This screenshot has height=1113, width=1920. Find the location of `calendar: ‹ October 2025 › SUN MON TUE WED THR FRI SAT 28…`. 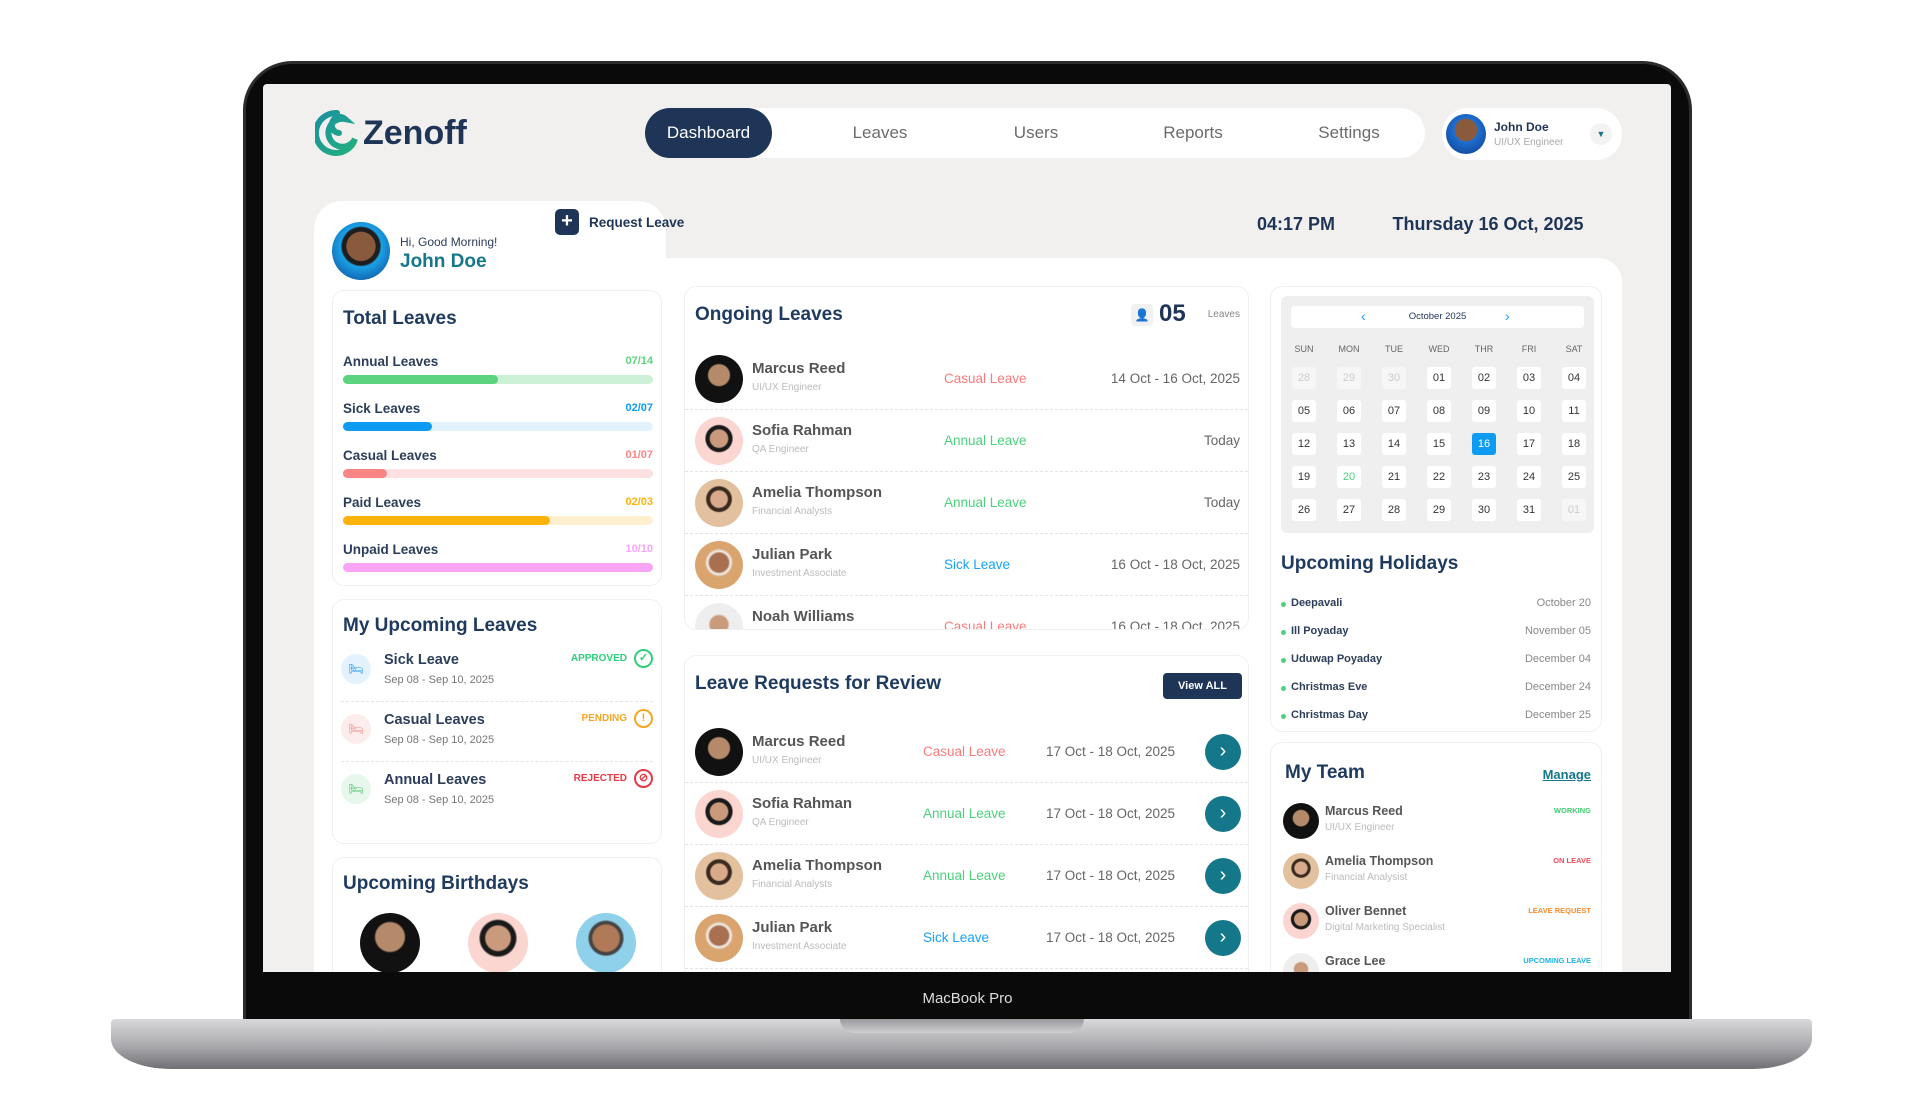

calendar: ‹ October 2025 › SUN MON TUE WED THR FRI SAT 28… is located at coordinates (1437, 414).